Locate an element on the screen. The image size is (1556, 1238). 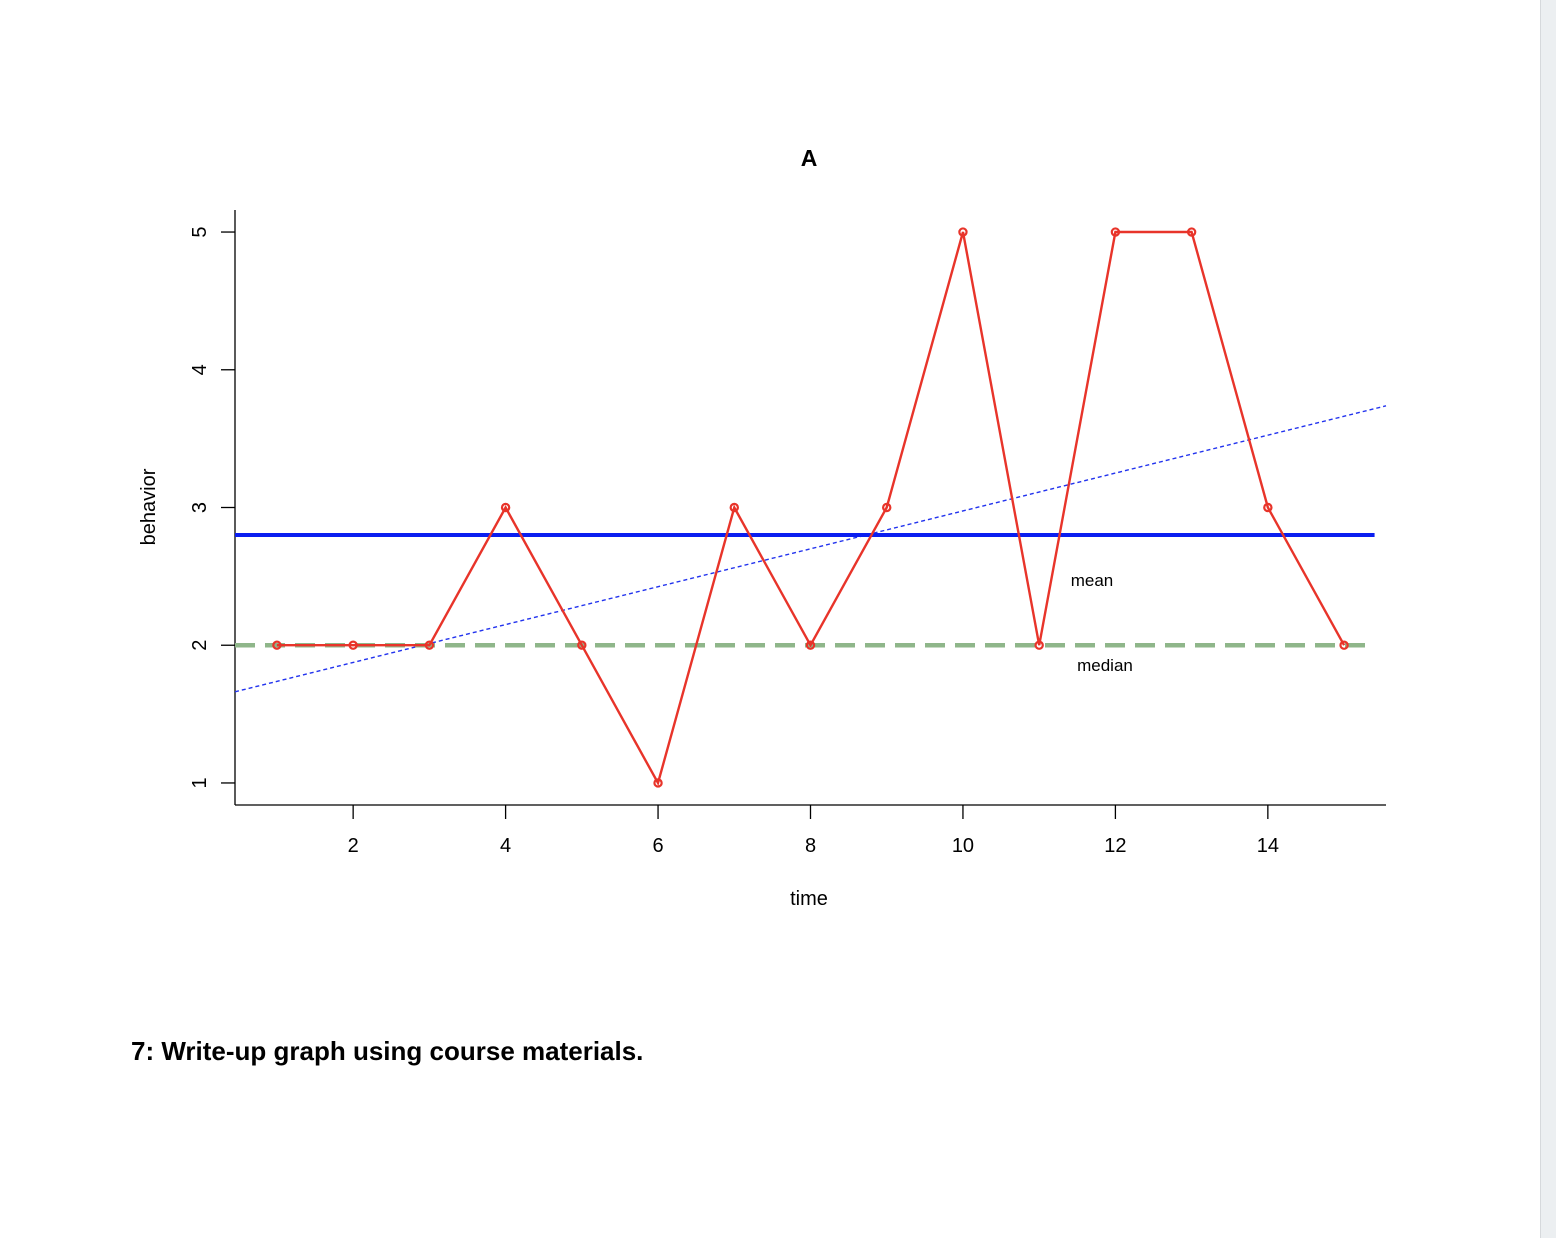
x-tick-label: 12 is located at coordinates (1115, 846).